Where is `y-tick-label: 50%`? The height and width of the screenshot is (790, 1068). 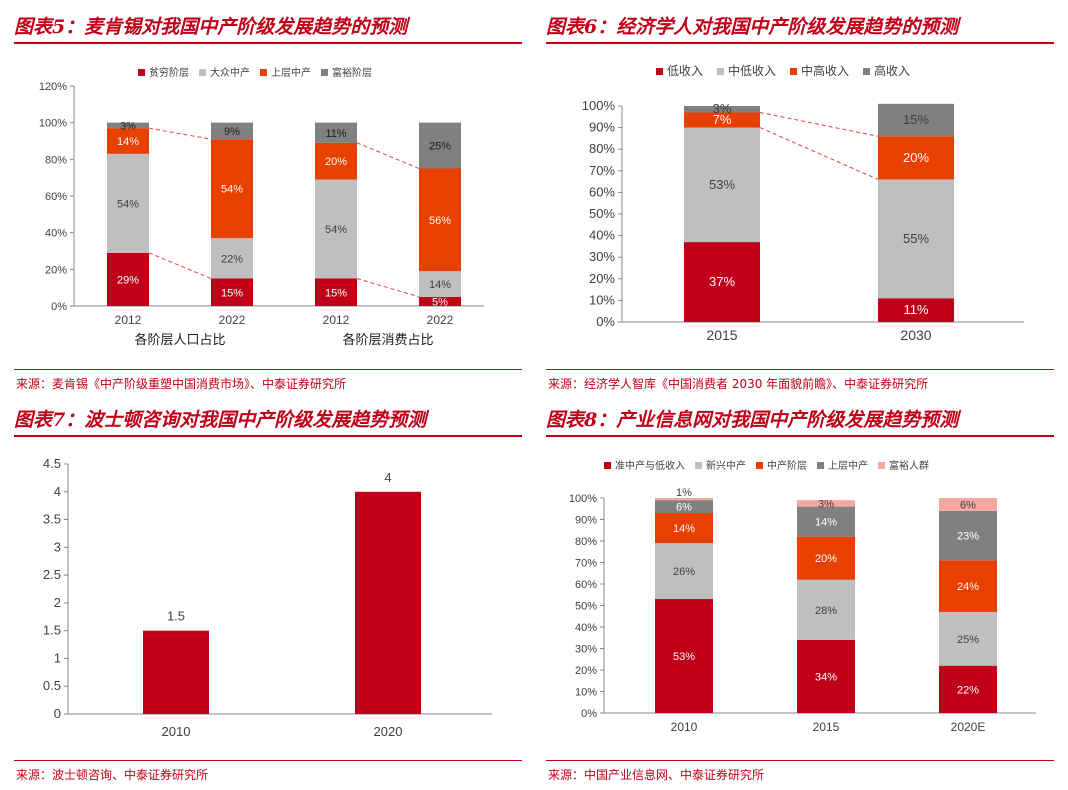 y-tick-label: 50% is located at coordinates (586, 607).